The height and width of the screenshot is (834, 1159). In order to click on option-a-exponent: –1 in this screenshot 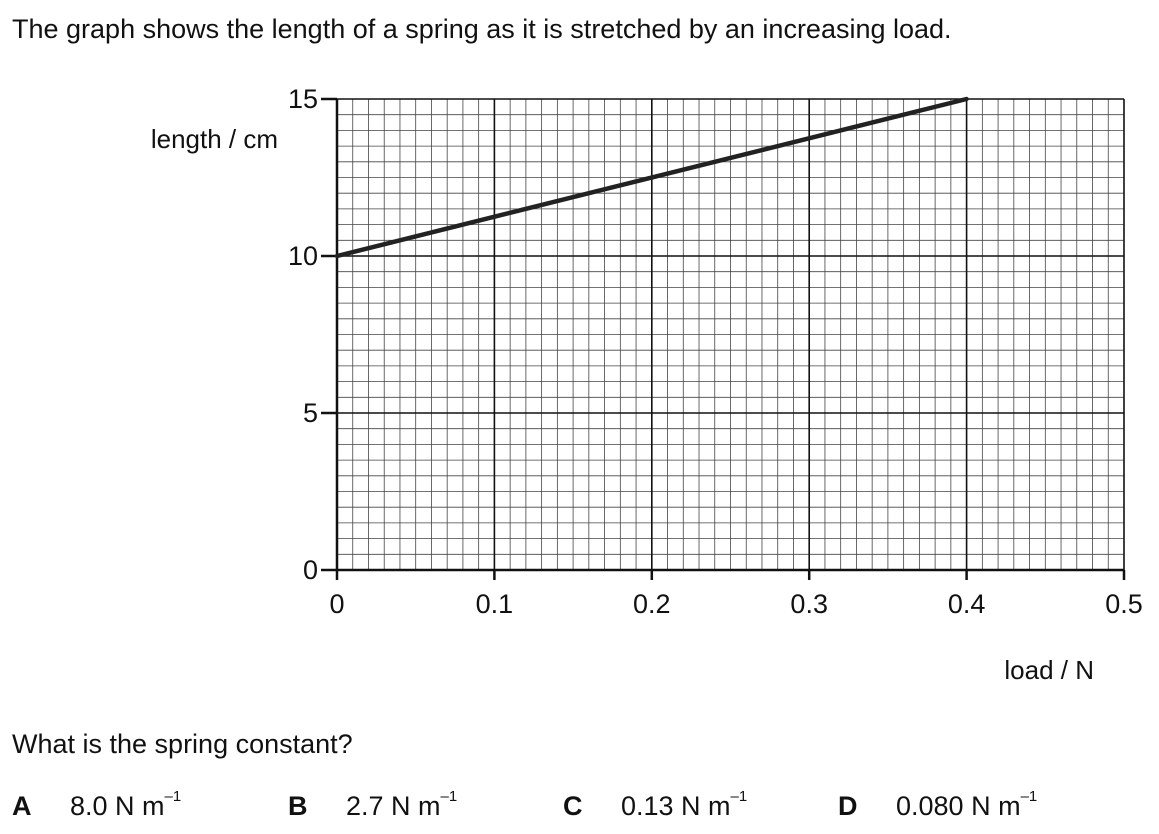, I will do `click(173, 796)`.